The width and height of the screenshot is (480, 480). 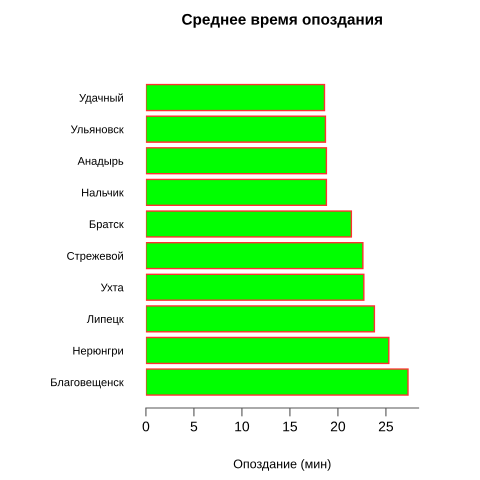 I want to click on x-axis-title: Опоздание (мин), so click(x=282, y=465).